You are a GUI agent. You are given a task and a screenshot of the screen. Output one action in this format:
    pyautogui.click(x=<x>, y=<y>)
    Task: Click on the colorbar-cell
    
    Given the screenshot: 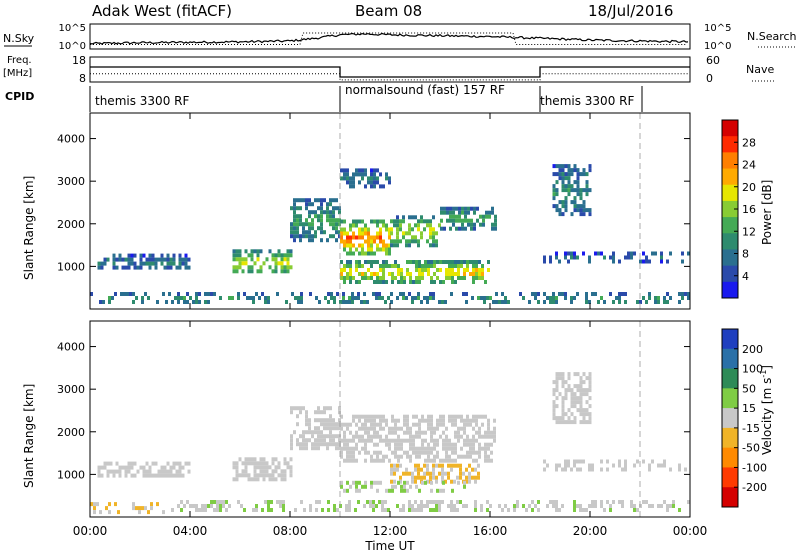 What is the action you would take?
    pyautogui.click(x=730, y=398)
    